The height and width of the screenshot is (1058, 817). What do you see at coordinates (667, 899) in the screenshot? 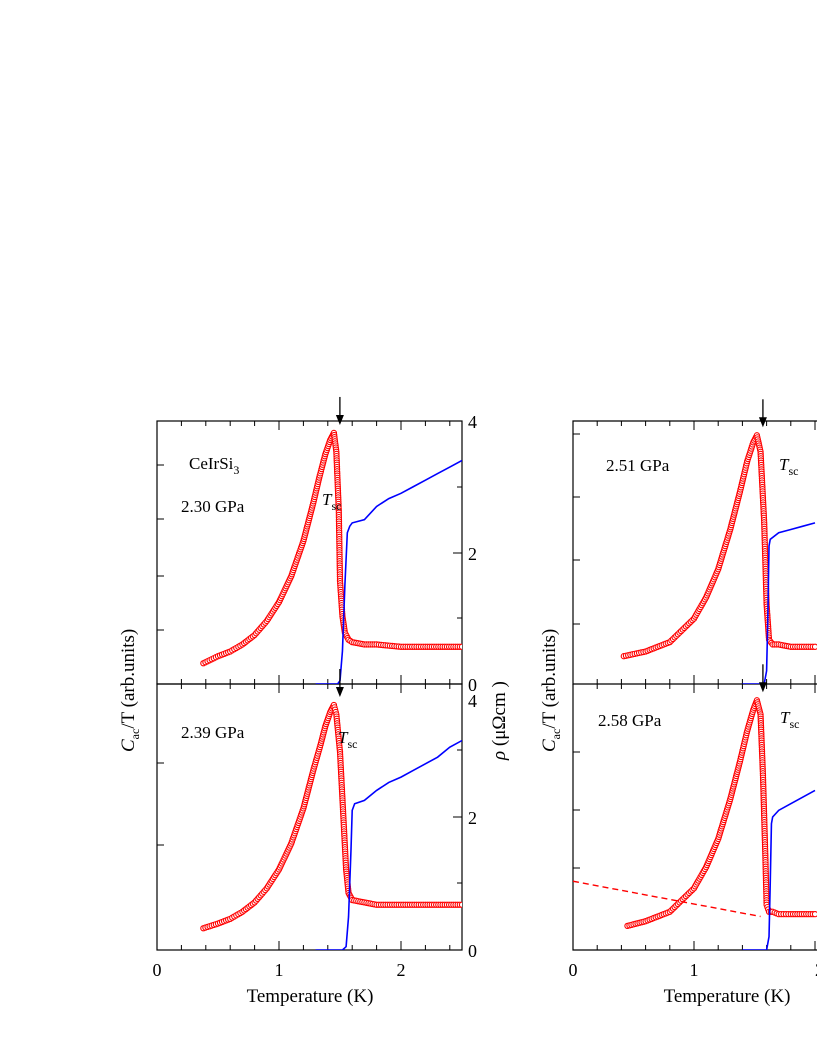
I see `extrapolation-line-right-bottom` at bounding box center [667, 899].